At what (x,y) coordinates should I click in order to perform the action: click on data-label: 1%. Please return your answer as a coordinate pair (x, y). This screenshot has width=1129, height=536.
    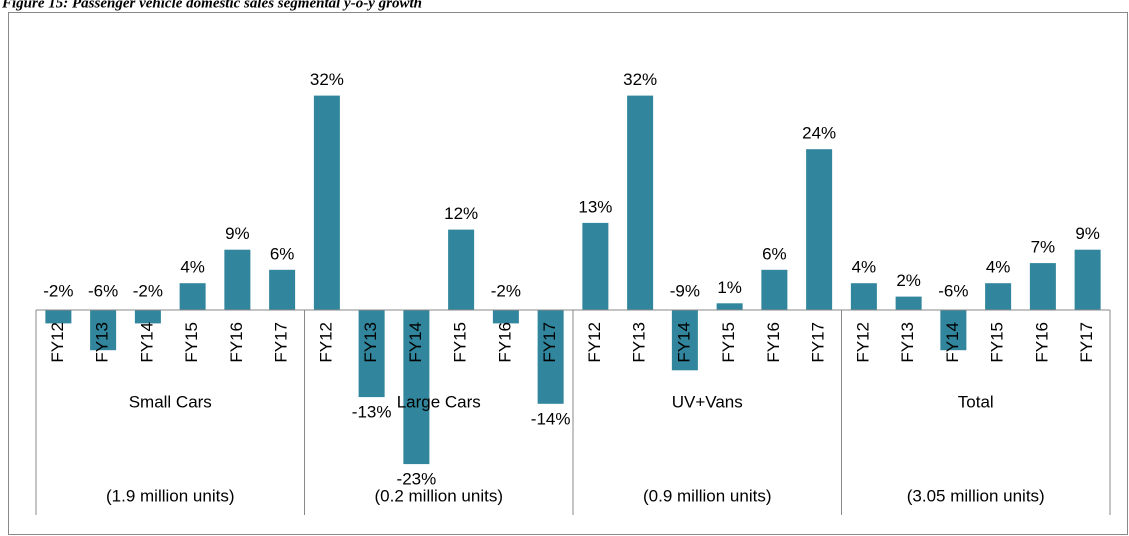
    Looking at the image, I should click on (729, 287).